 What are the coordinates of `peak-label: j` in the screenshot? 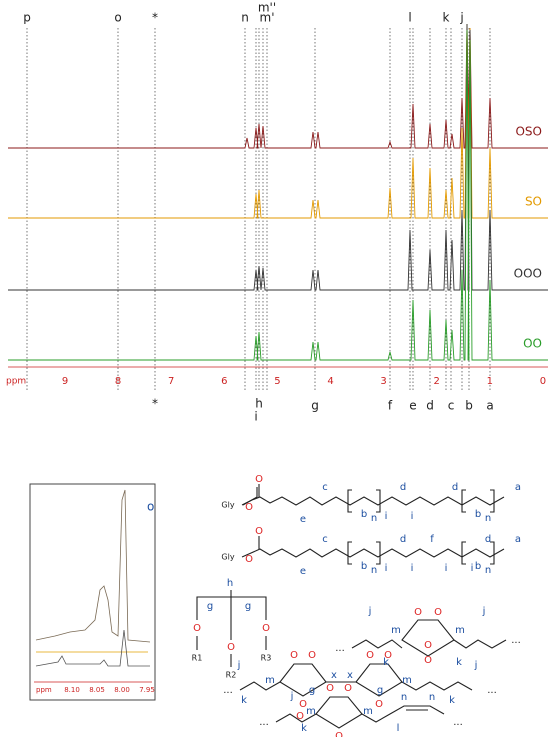 It's located at (461, 18).